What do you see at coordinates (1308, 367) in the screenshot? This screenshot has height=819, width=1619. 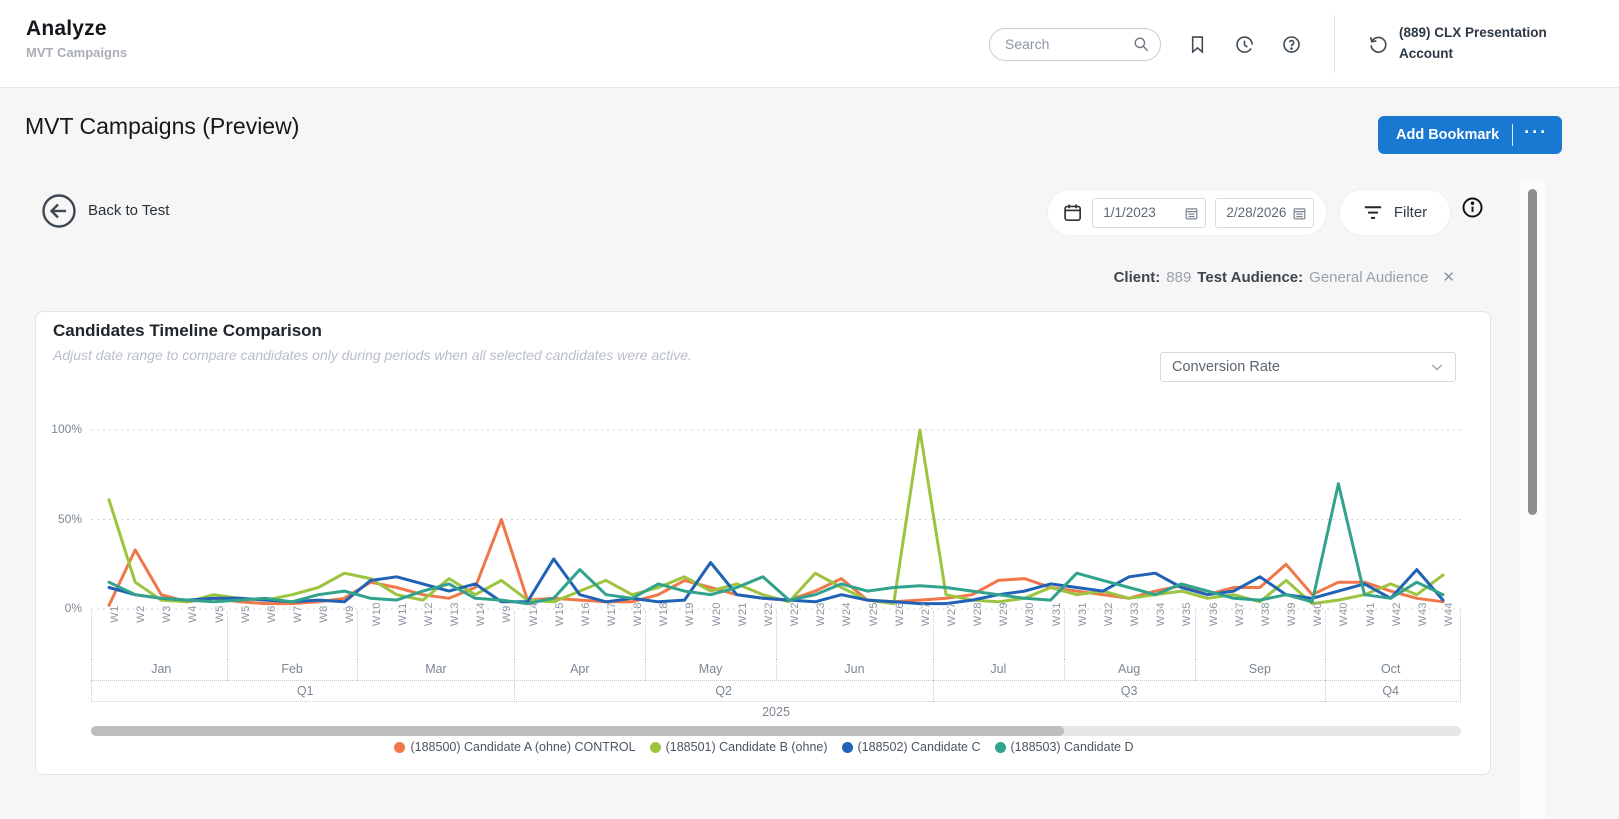 I see `metric-dropdown: Conversion Rate` at bounding box center [1308, 367].